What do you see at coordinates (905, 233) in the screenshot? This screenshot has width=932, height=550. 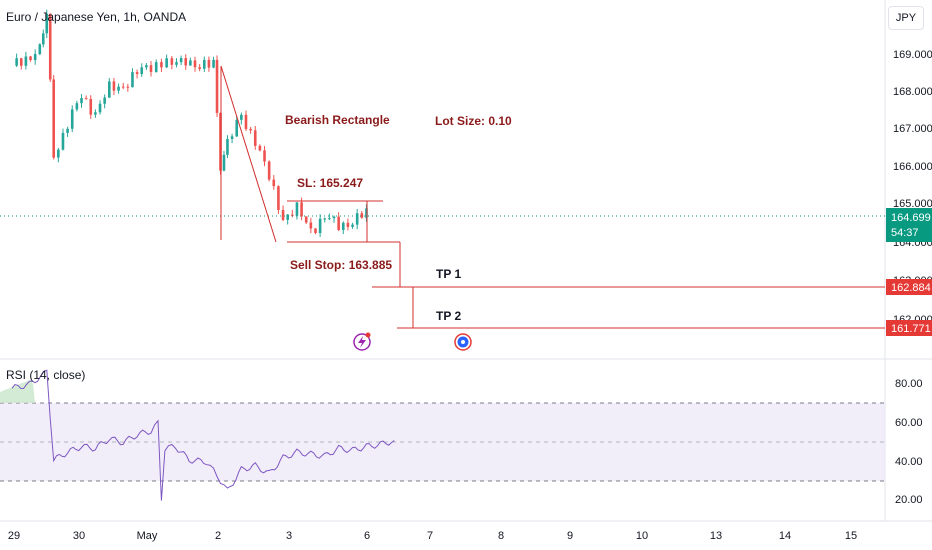 I see `bar-countdown: 54:37` at bounding box center [905, 233].